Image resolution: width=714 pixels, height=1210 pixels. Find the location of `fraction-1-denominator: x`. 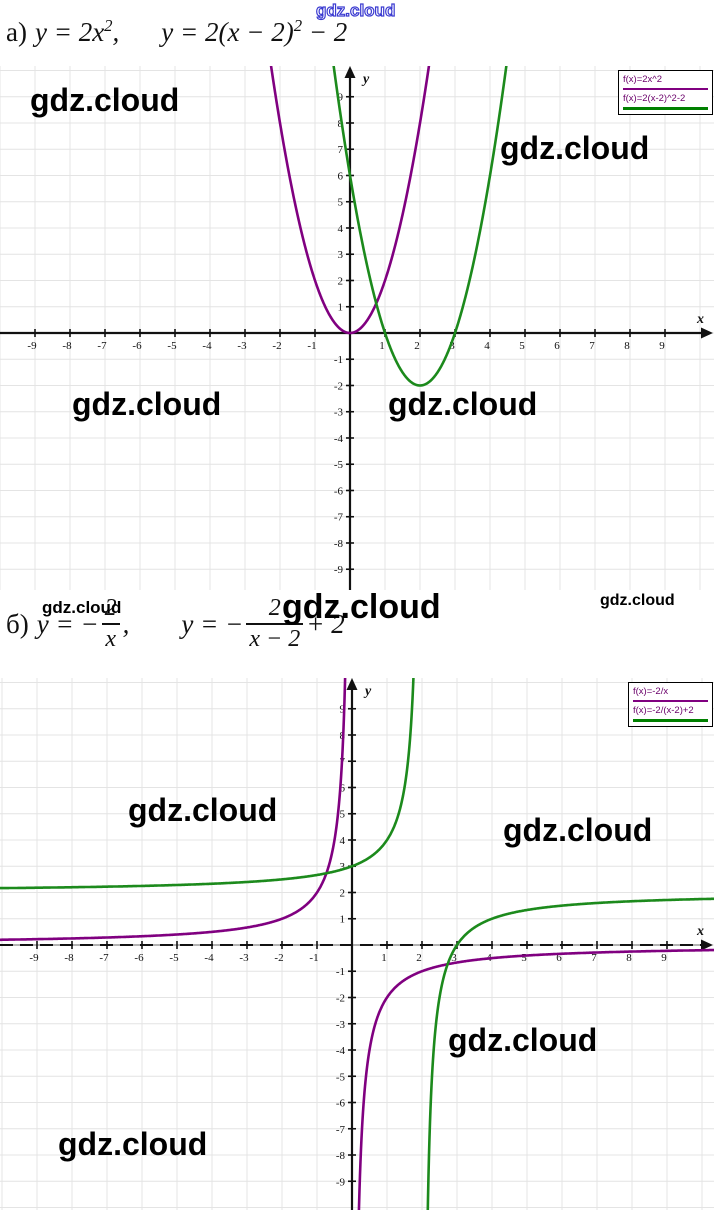

fraction-1-denominator: x is located at coordinates (110, 639).